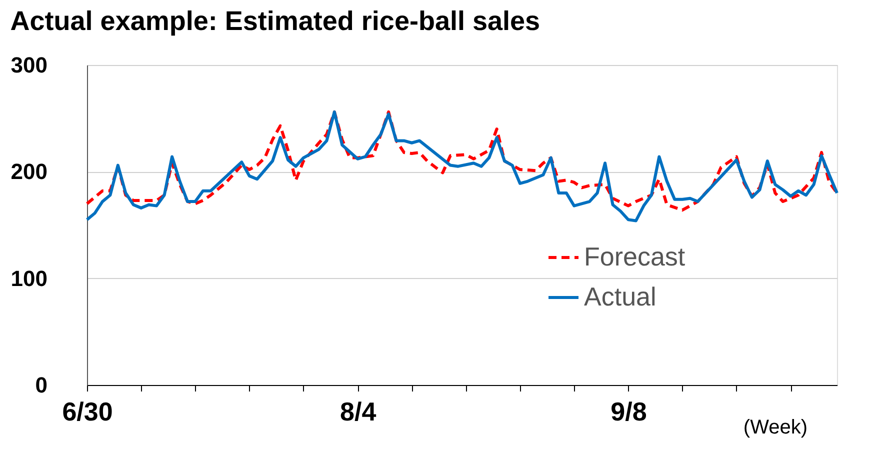 Image resolution: width=878 pixels, height=466 pixels. What do you see at coordinates (29, 278) in the screenshot?
I see `y-tick-label: 100` at bounding box center [29, 278].